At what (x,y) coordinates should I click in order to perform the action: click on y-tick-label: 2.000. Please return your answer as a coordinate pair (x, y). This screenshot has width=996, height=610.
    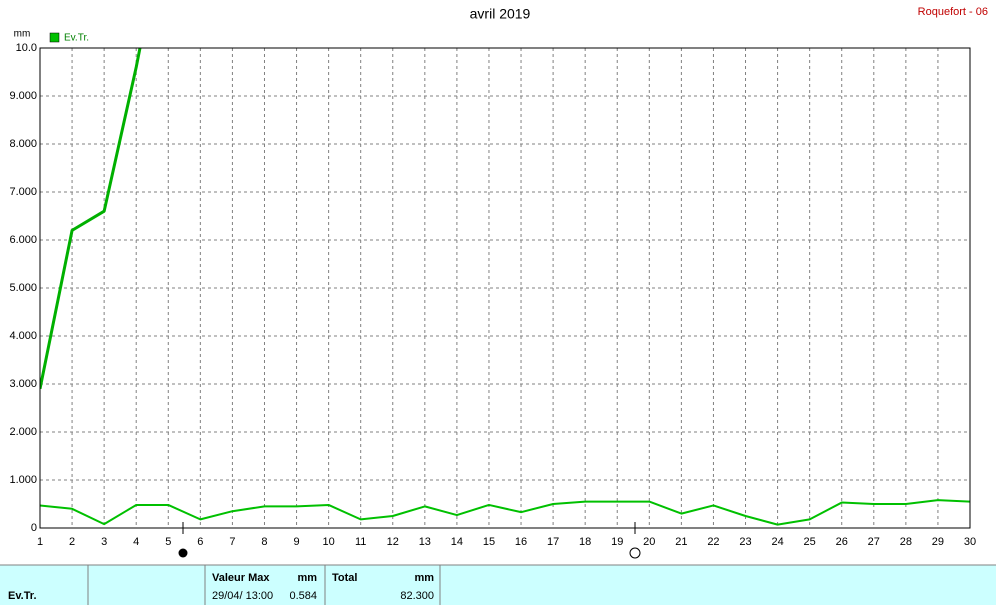
    Looking at the image, I should click on (23, 432).